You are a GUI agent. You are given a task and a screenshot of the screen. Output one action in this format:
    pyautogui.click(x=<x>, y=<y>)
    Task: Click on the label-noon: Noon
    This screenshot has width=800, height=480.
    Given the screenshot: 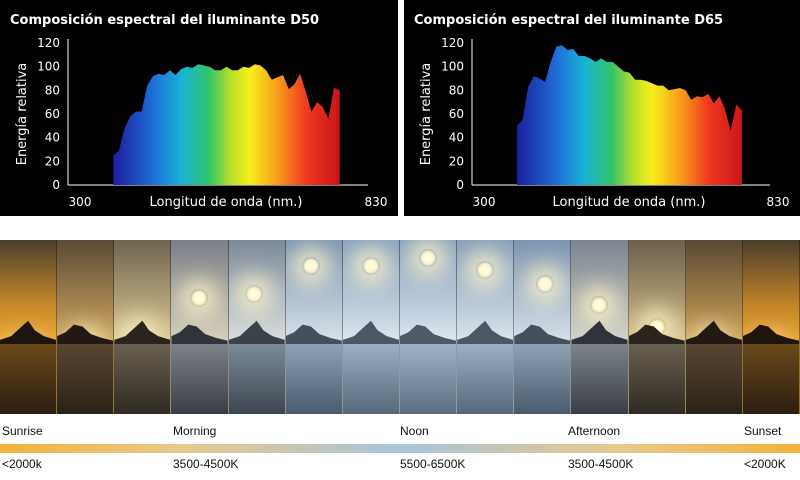 What is the action you would take?
    pyautogui.click(x=414, y=431)
    